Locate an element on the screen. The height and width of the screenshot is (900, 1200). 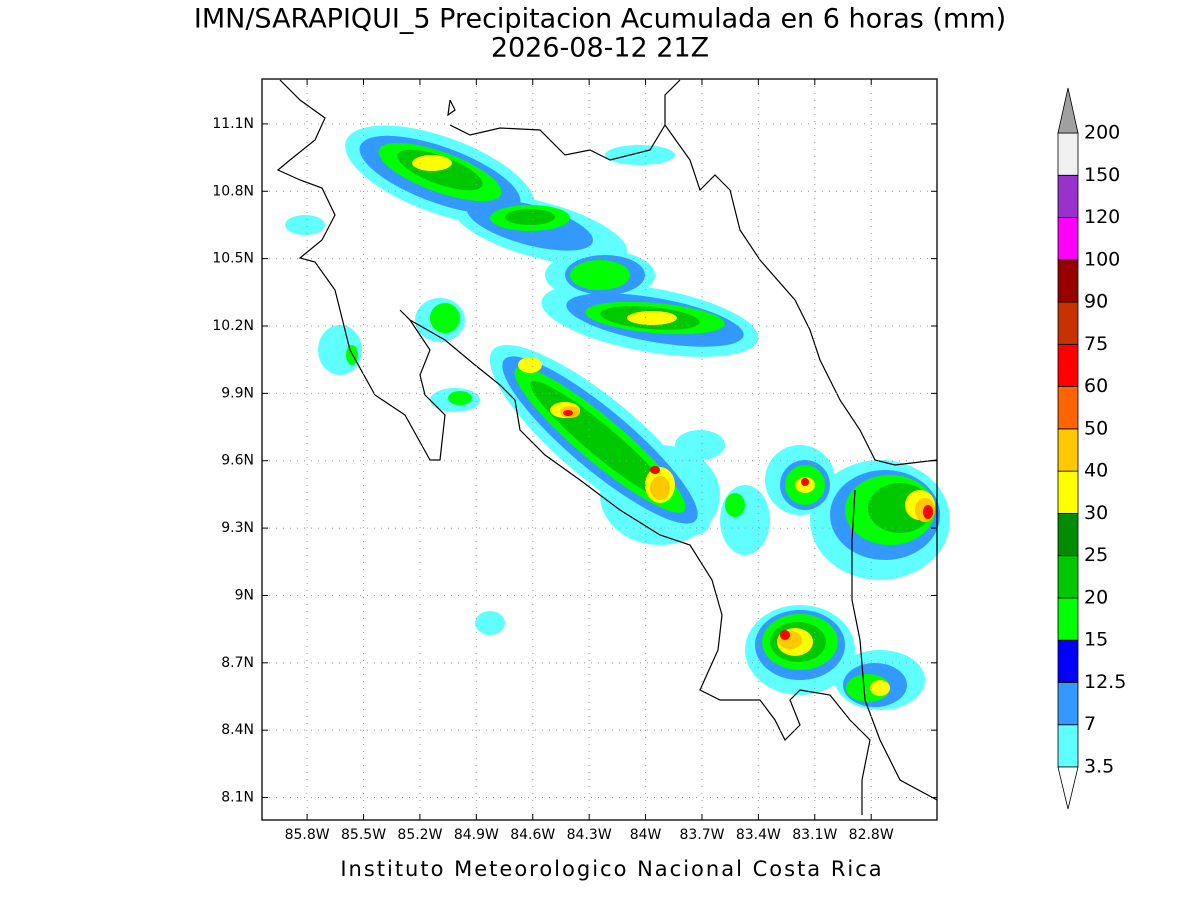
colorbar-label: 75 is located at coordinates (1096, 344).